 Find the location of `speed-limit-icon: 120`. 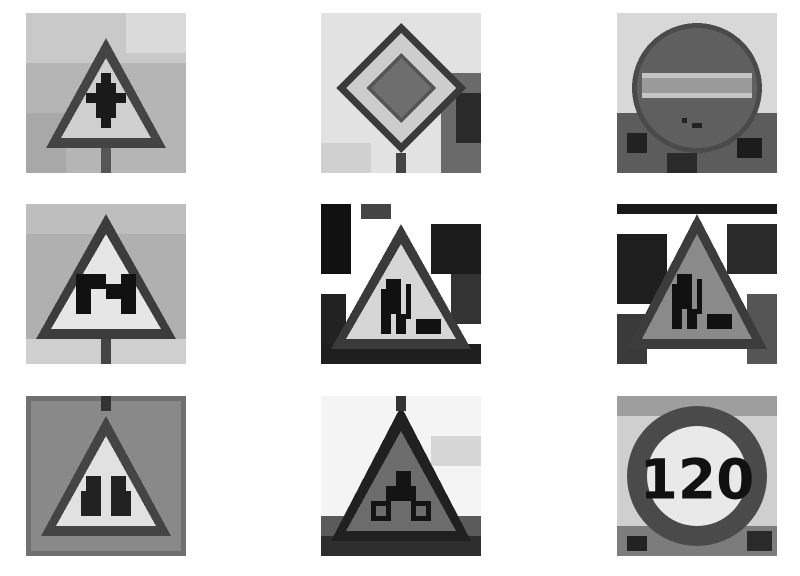

speed-limit-icon: 120 is located at coordinates (697, 476).